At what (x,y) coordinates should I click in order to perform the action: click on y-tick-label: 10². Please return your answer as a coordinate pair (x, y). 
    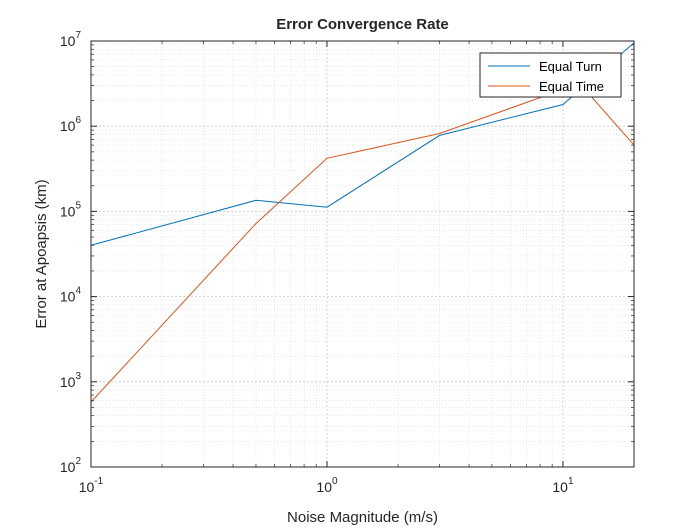
    Looking at the image, I should click on (71, 465).